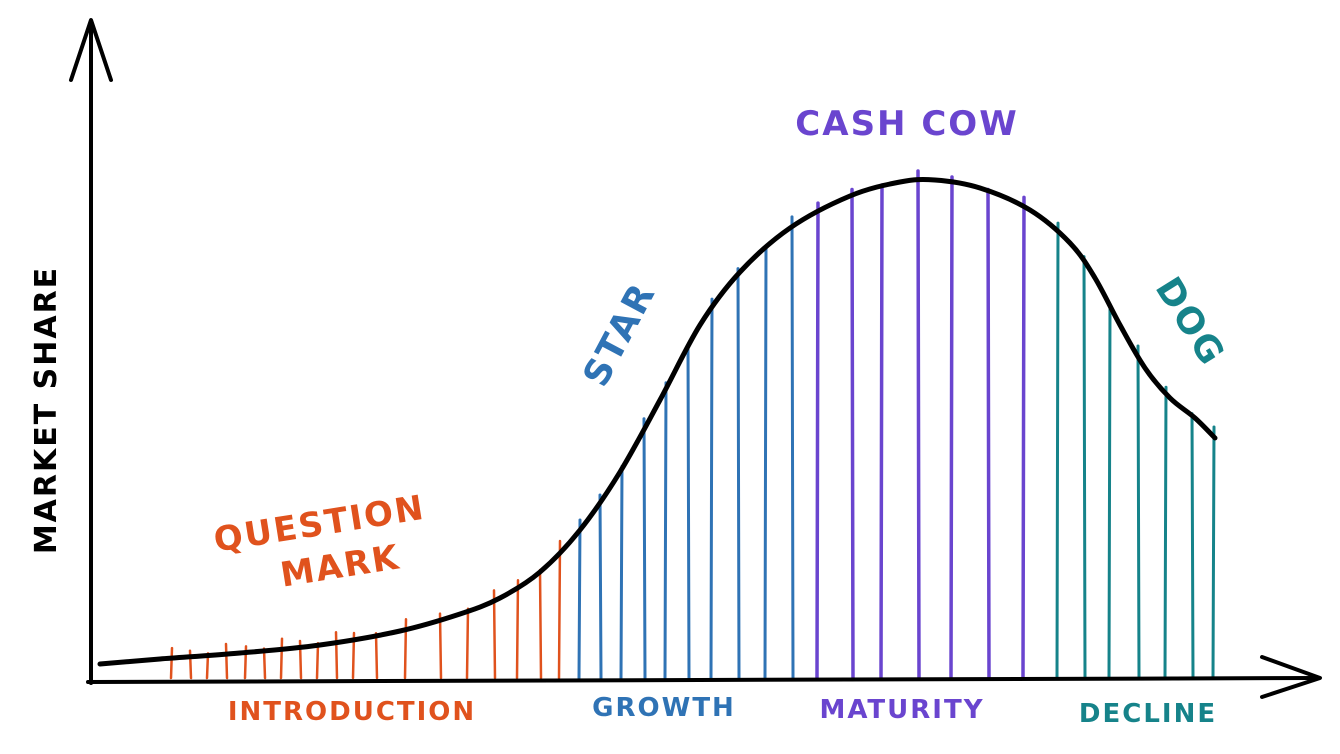 The height and width of the screenshot is (754, 1340). Describe the element at coordinates (1190, 321) in the screenshot. I see `dog-label: DOG` at that location.